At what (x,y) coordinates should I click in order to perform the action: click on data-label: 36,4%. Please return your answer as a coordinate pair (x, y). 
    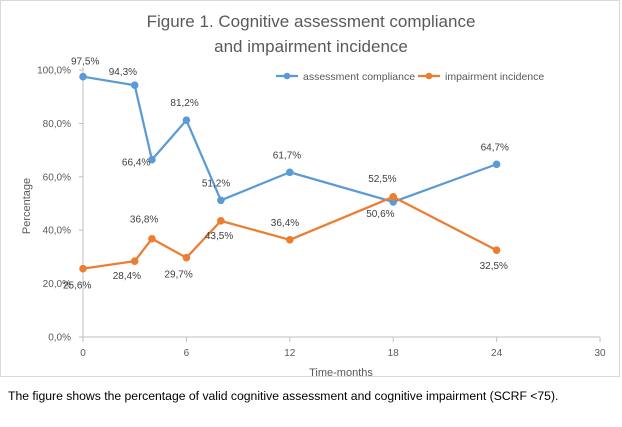
    Looking at the image, I should click on (285, 223).